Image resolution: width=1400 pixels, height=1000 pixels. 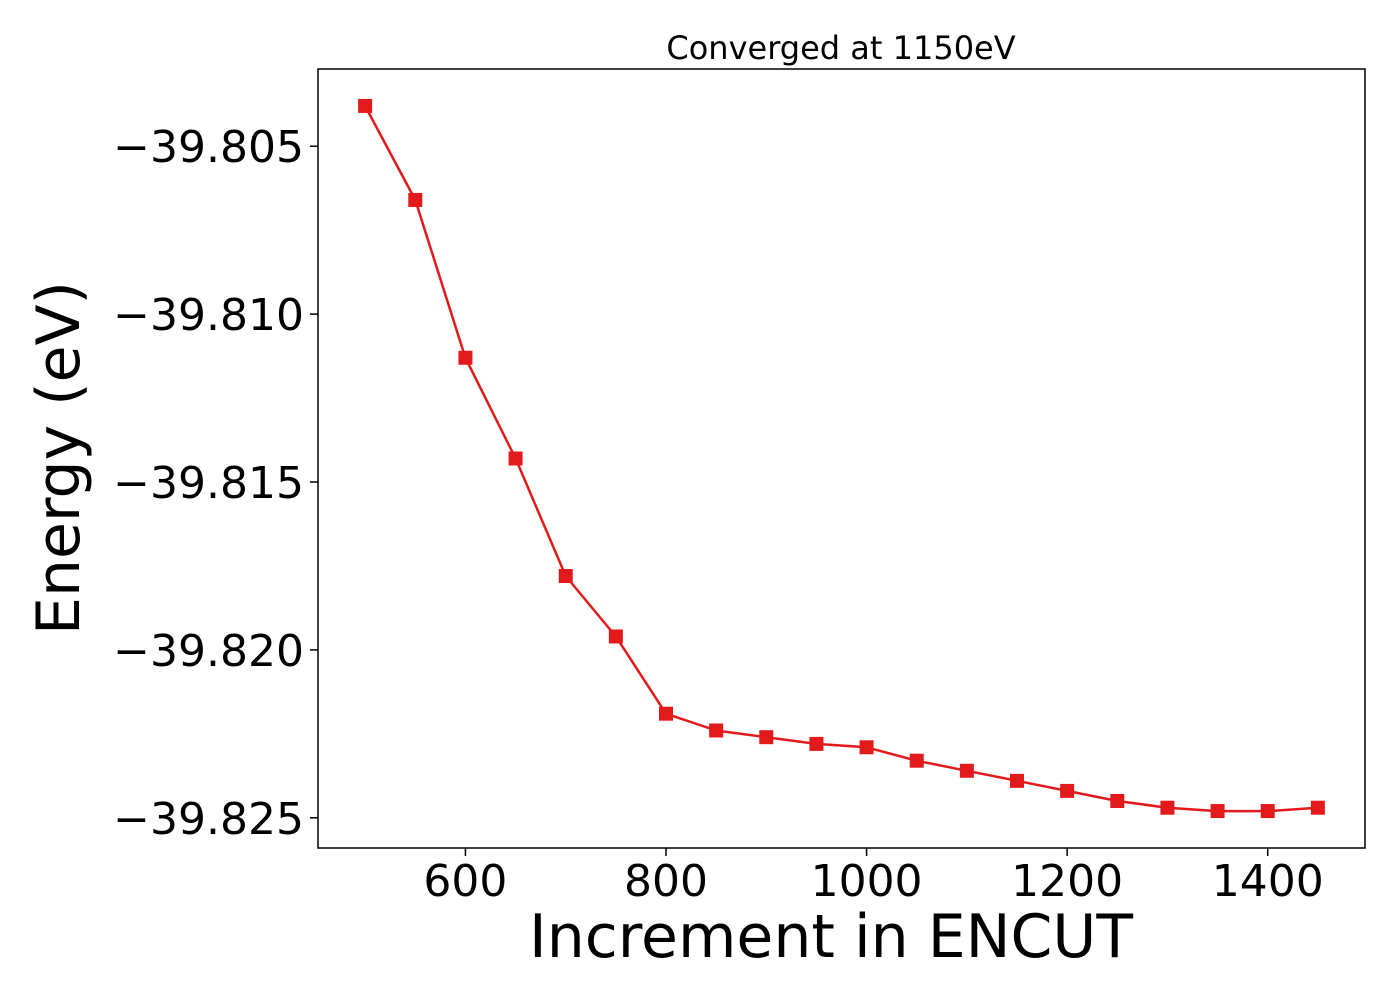 What do you see at coordinates (465, 881) in the screenshot?
I see `x-tick-label: 600` at bounding box center [465, 881].